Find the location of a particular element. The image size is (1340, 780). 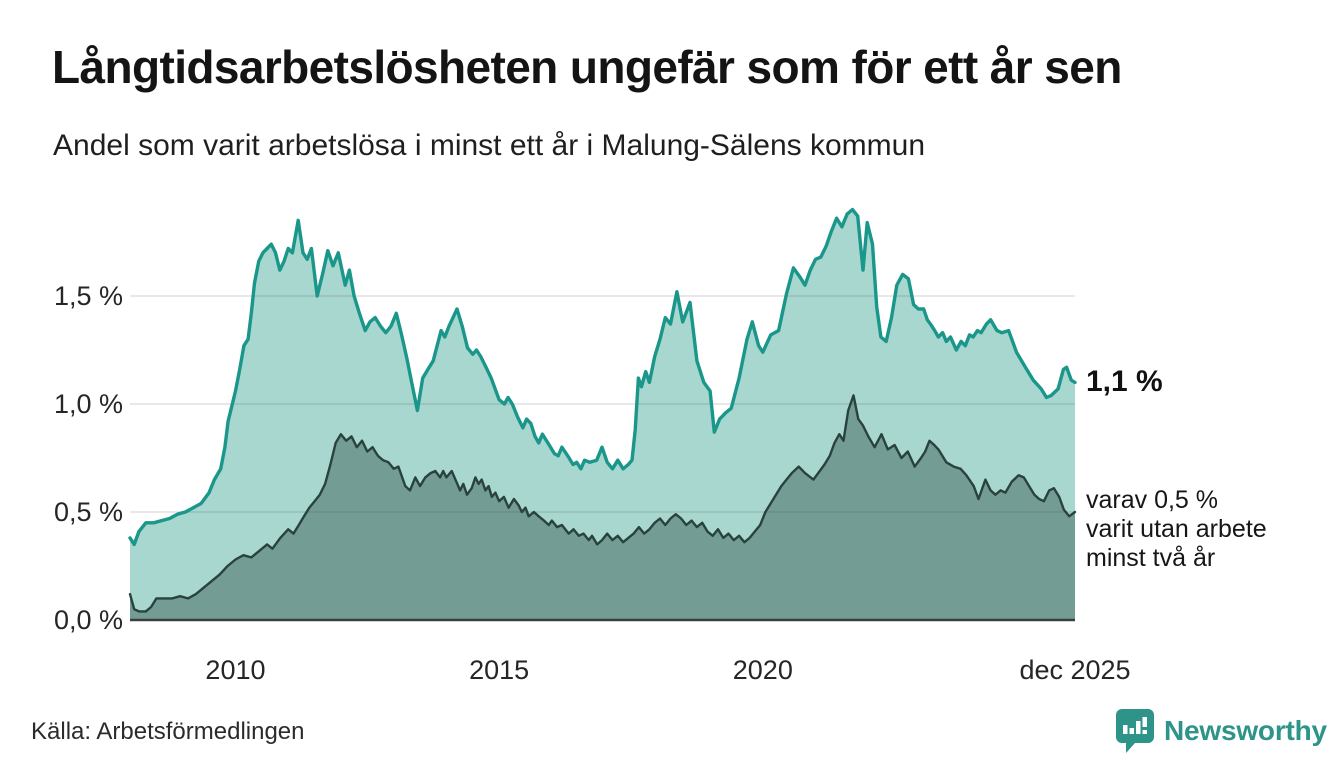

newsworthy-logo: Newsworthy is located at coordinates (1221, 731).